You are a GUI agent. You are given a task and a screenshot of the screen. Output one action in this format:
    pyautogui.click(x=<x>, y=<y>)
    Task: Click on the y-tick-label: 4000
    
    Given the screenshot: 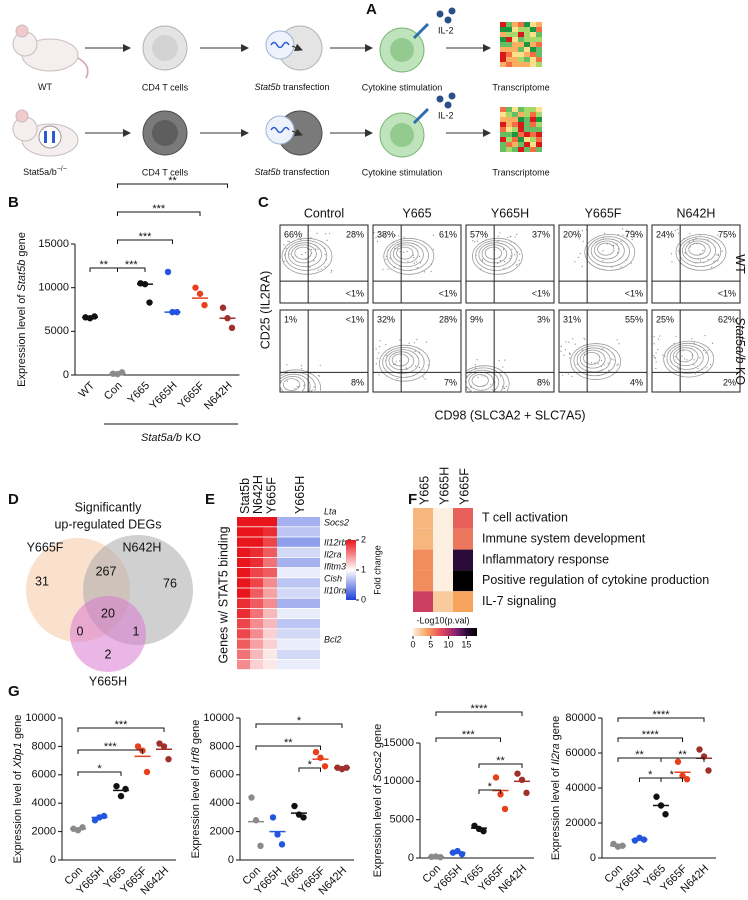 What is the action you would take?
    pyautogui.click(x=222, y=803)
    